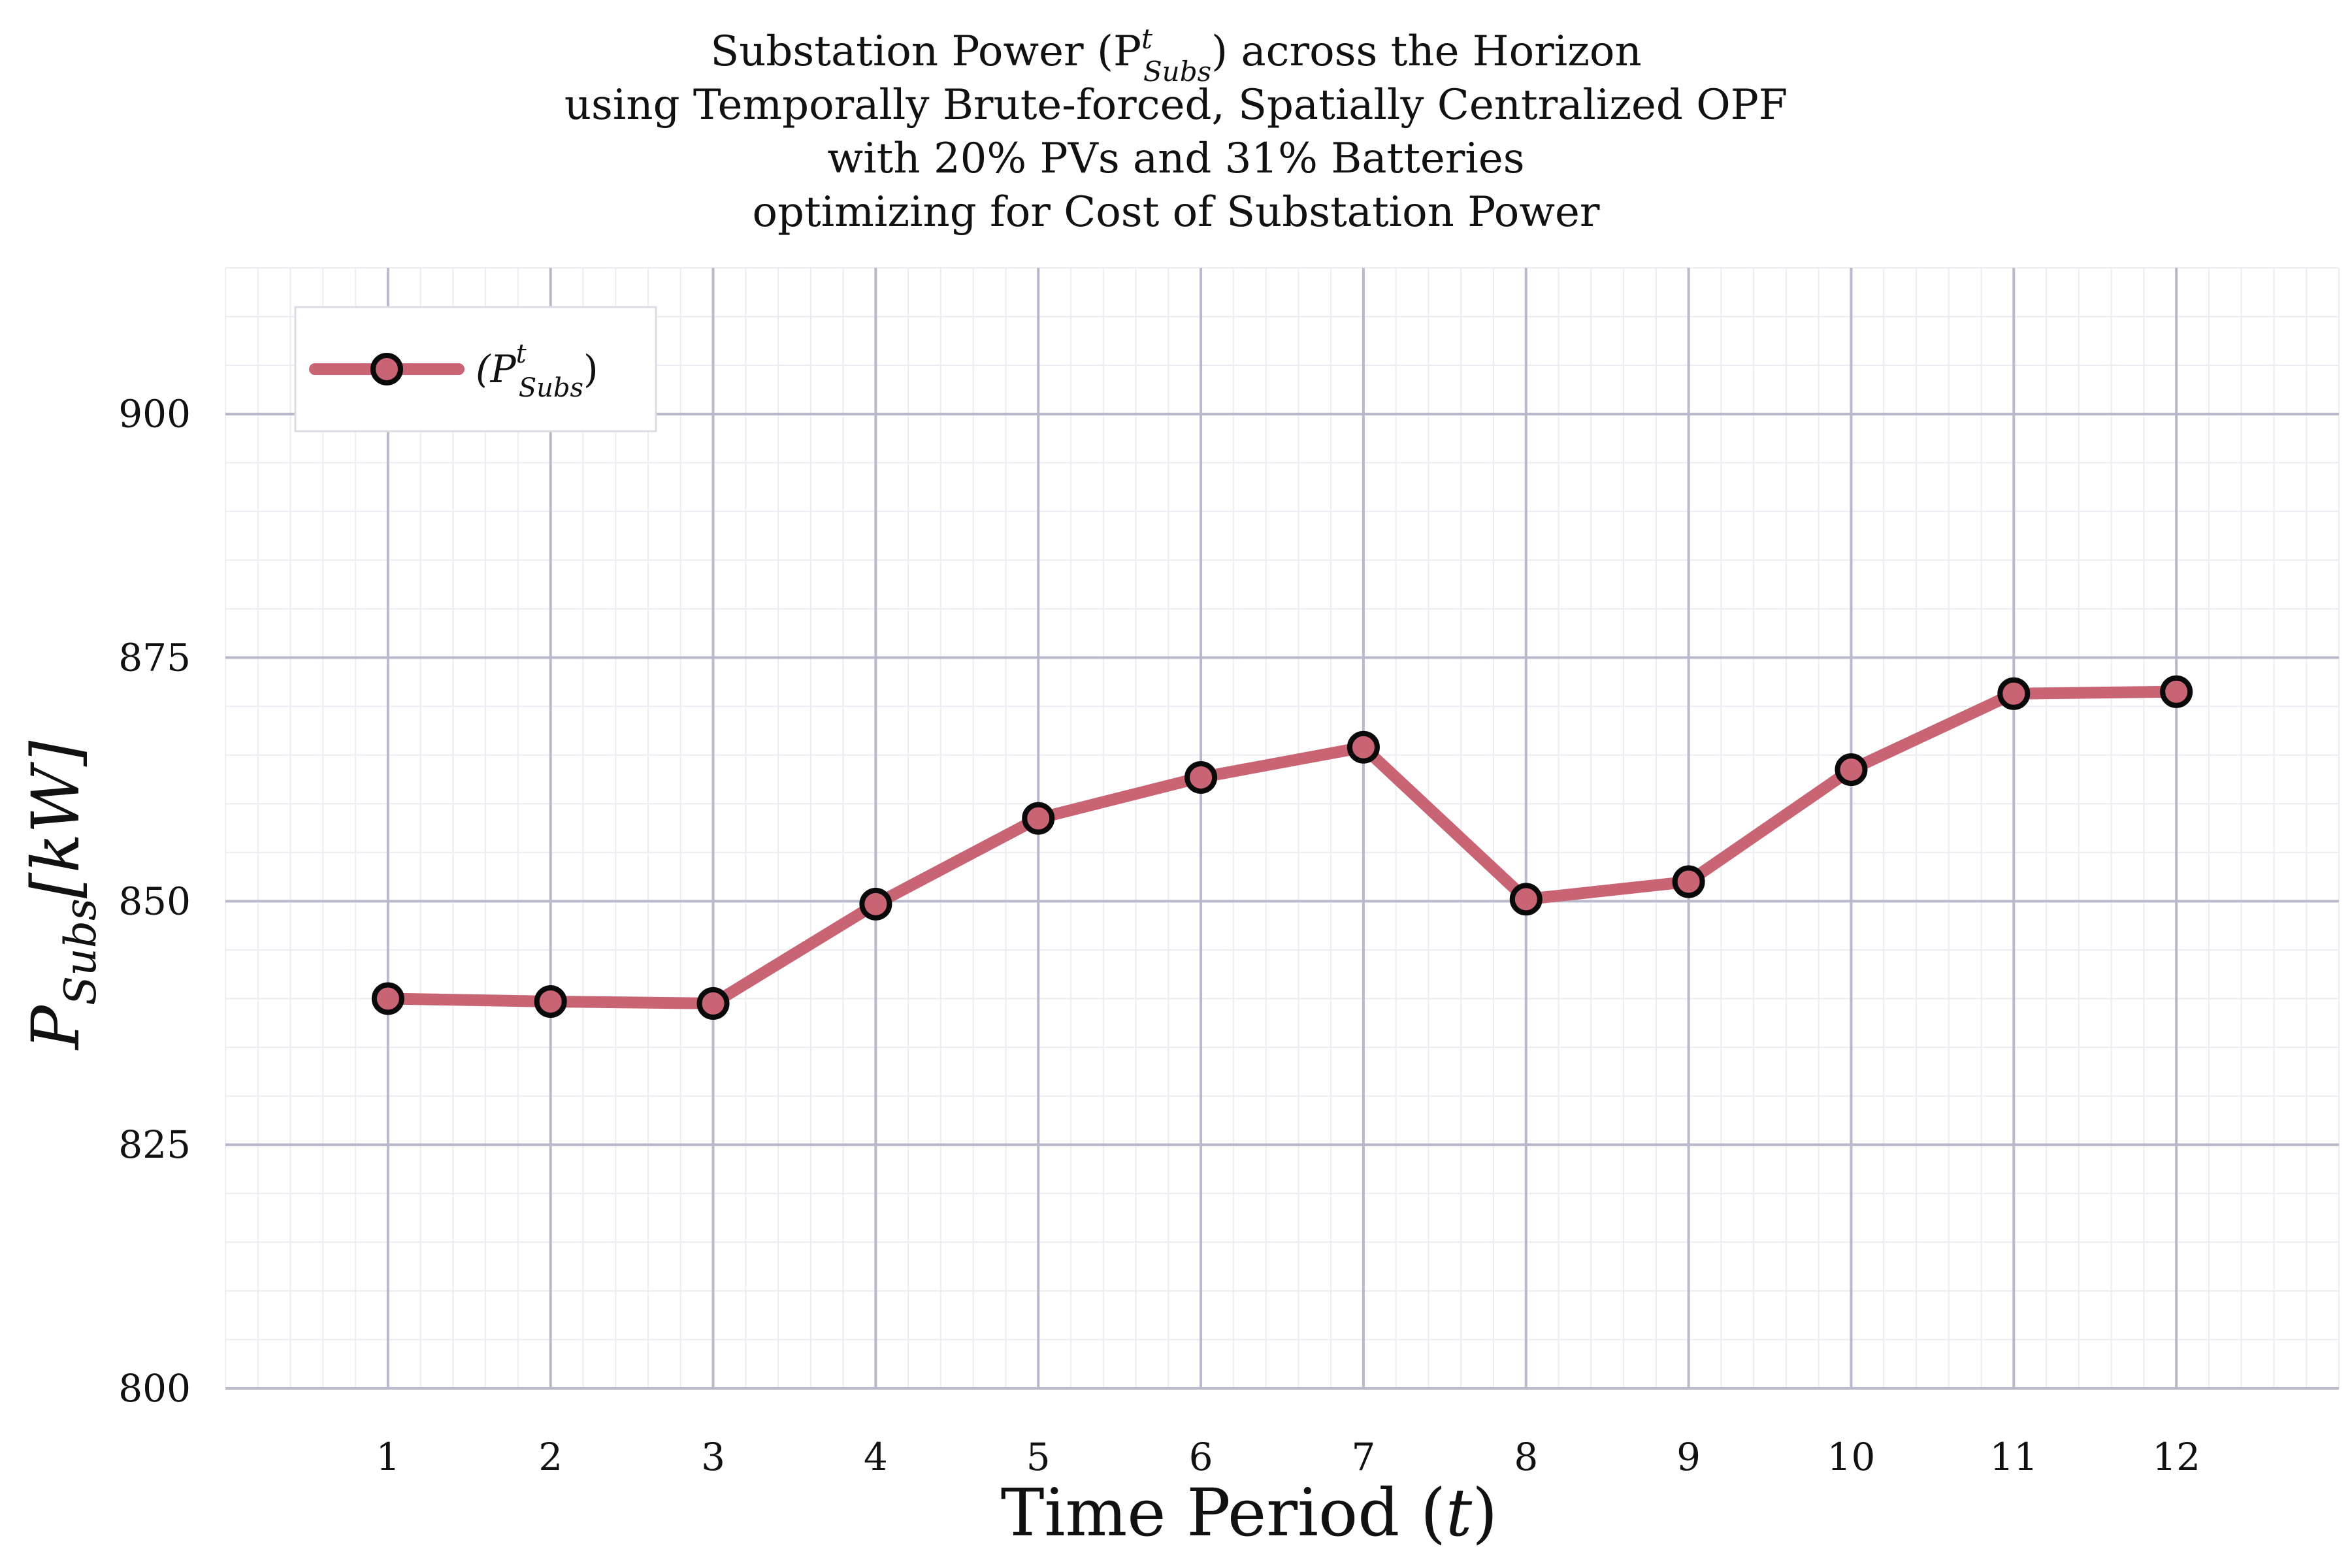  Describe the element at coordinates (154, 658) in the screenshot. I see `y-tick-label: 875` at that location.